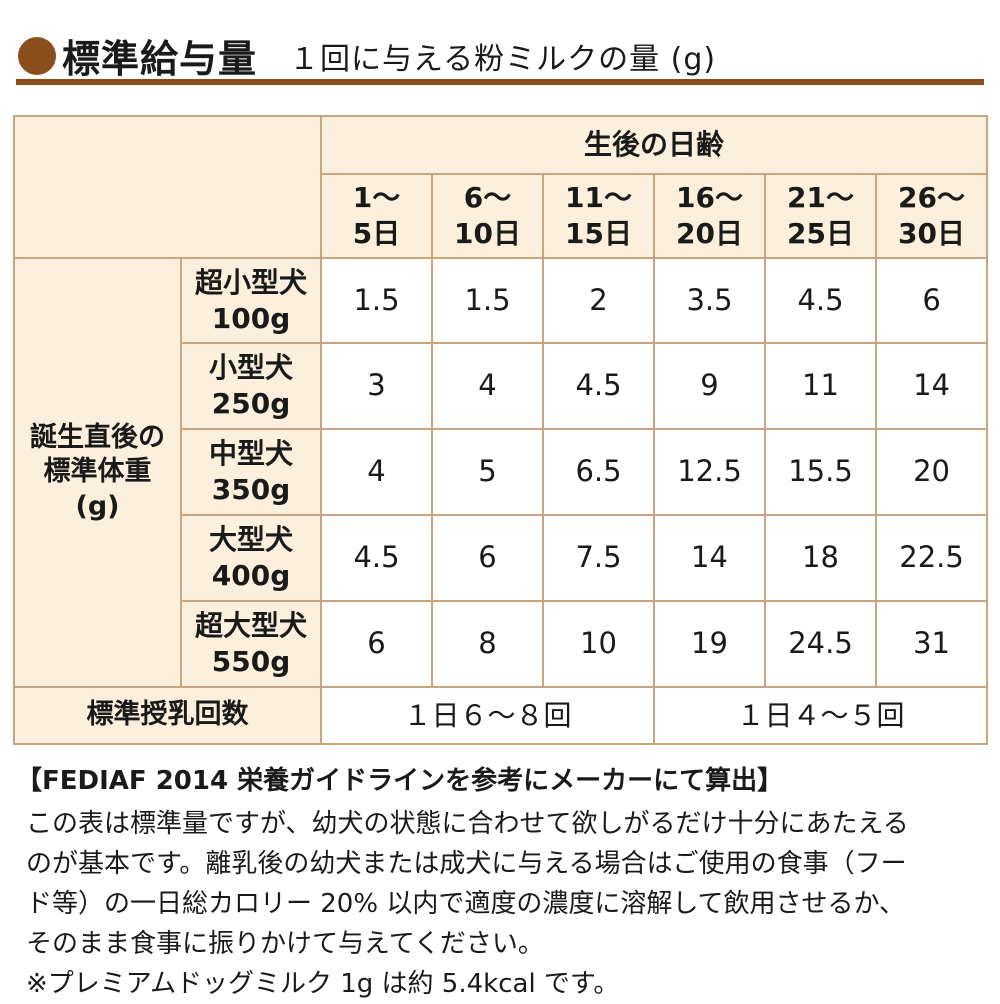  I want to click on value-cell: 6.5, so click(598, 472).